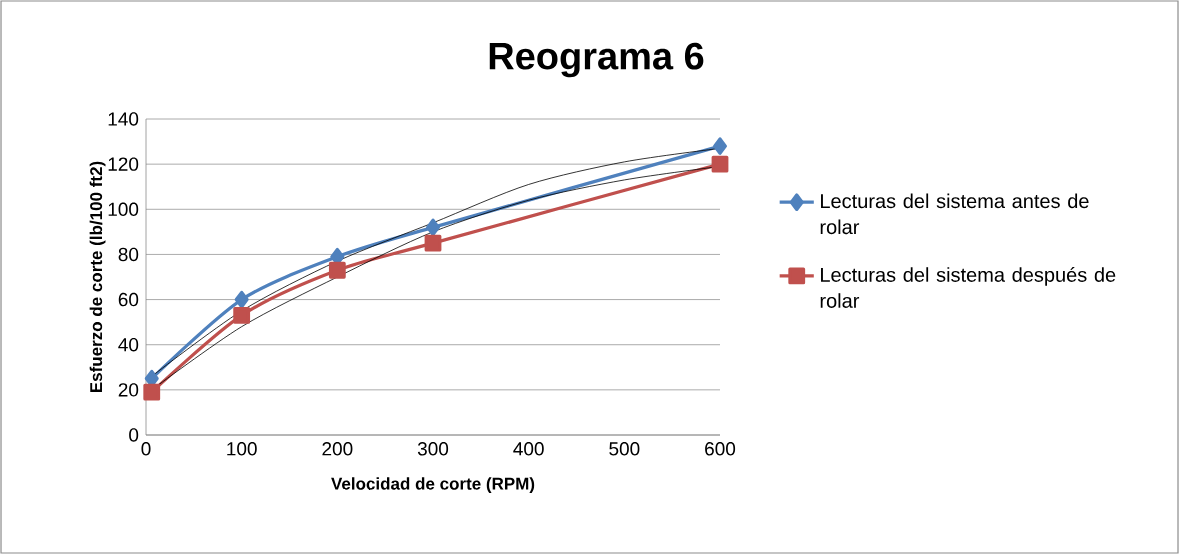 The width and height of the screenshot is (1179, 554). I want to click on x-tick-label: 0, so click(146, 449).